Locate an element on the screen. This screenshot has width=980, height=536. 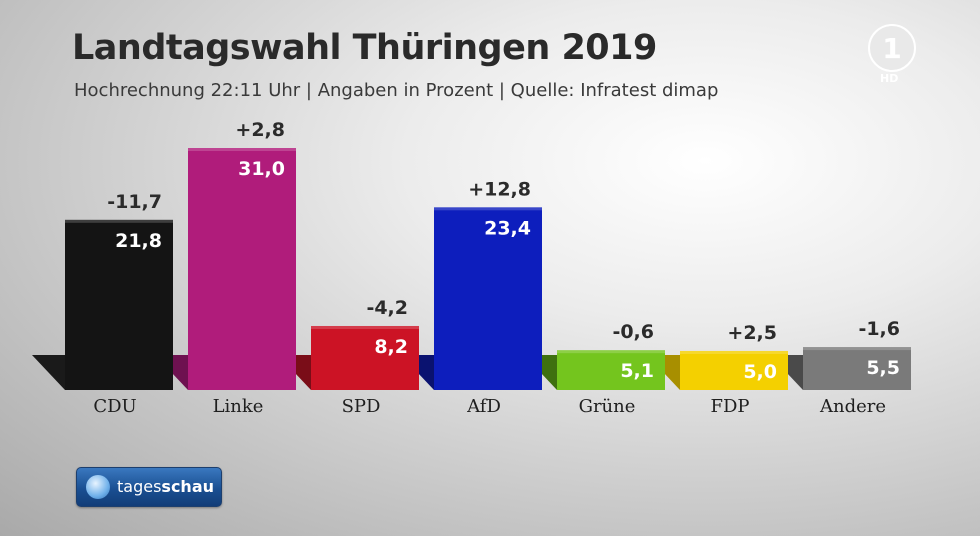
data-label: 5,1 is located at coordinates (637, 371).